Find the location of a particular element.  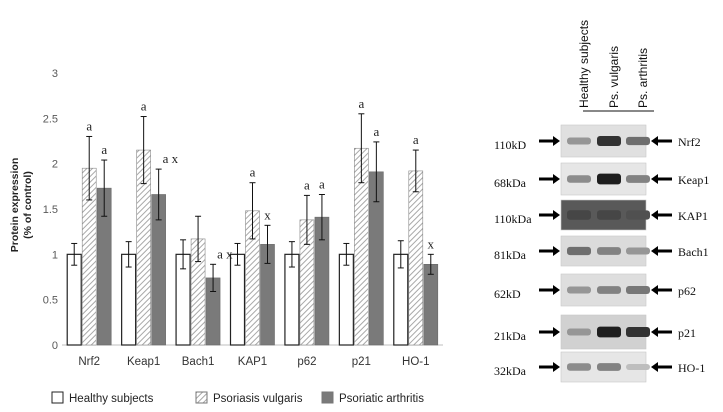

molecular-weight-label: 110kD is located at coordinates (510, 145).